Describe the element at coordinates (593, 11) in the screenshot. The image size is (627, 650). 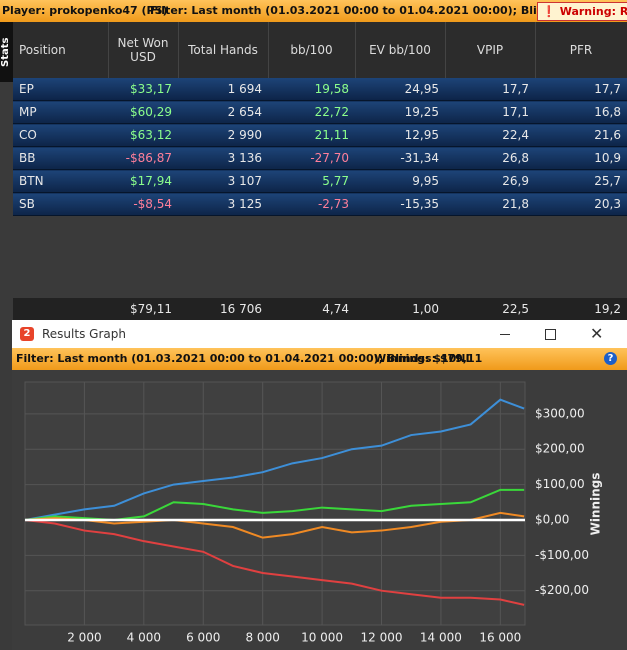
I see `warning-text: Warning: Res` at that location.